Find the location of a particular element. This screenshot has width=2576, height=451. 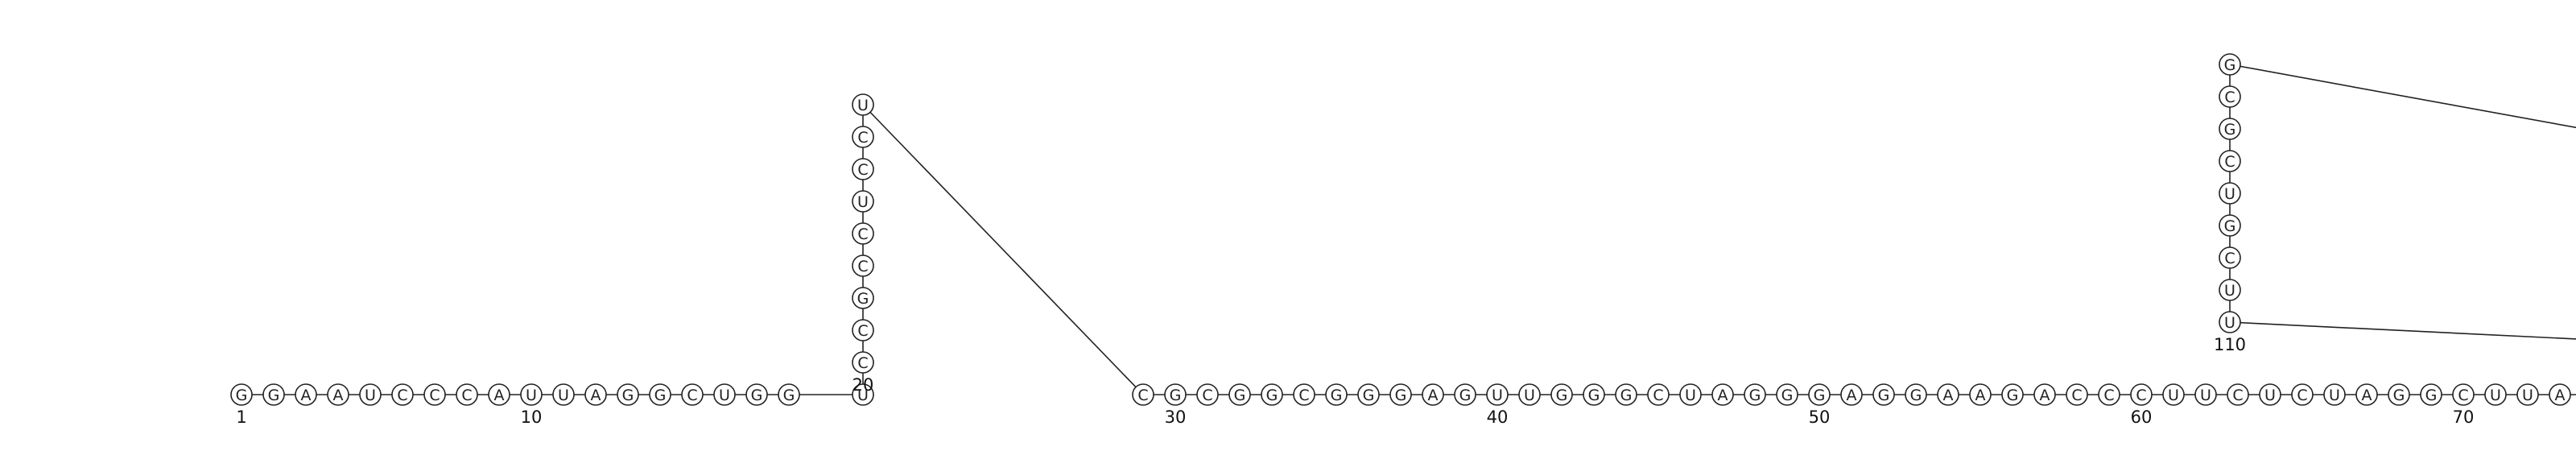

position-label: 30 is located at coordinates (1176, 417).